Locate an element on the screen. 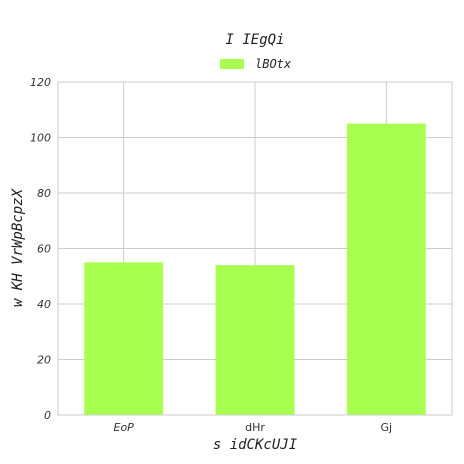  x-axis-label: s idCKcUJI is located at coordinates (255, 445).